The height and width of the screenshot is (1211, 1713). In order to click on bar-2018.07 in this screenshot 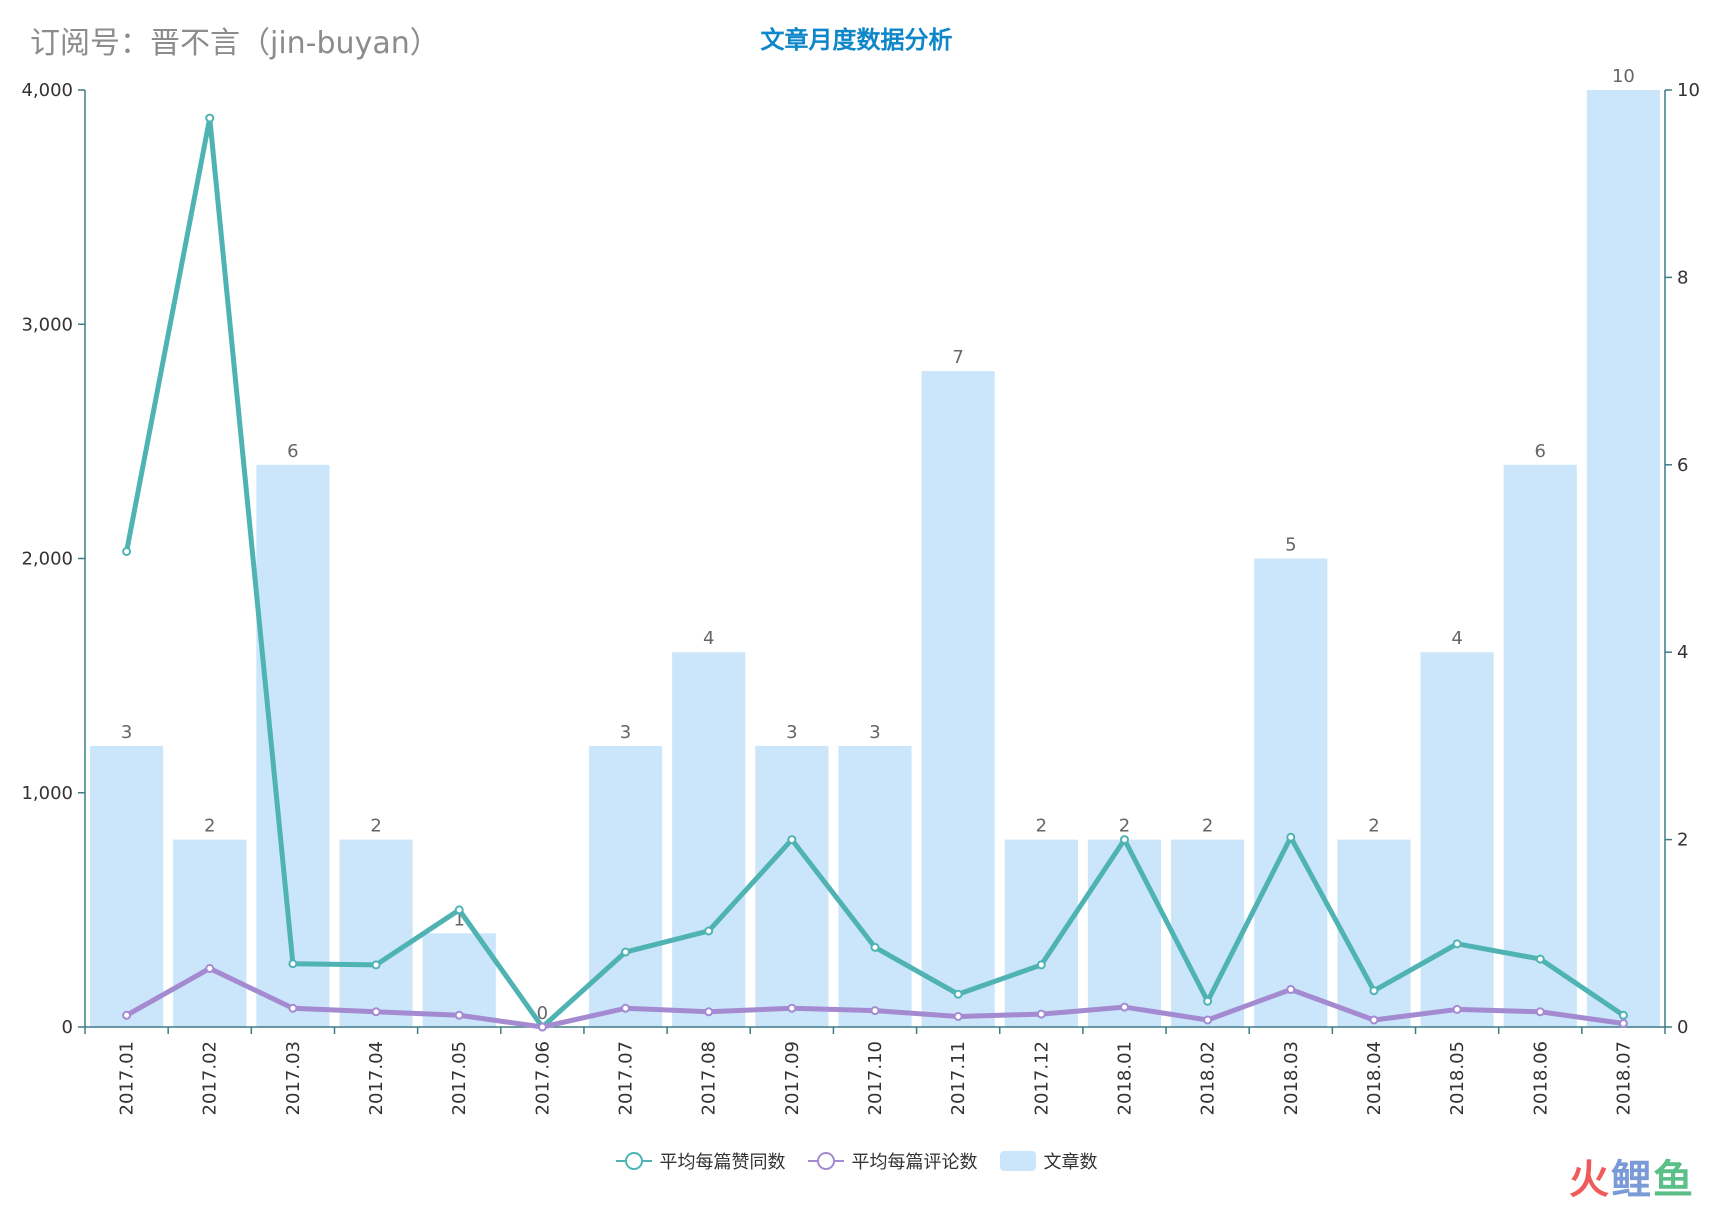, I will do `click(1623, 558)`.